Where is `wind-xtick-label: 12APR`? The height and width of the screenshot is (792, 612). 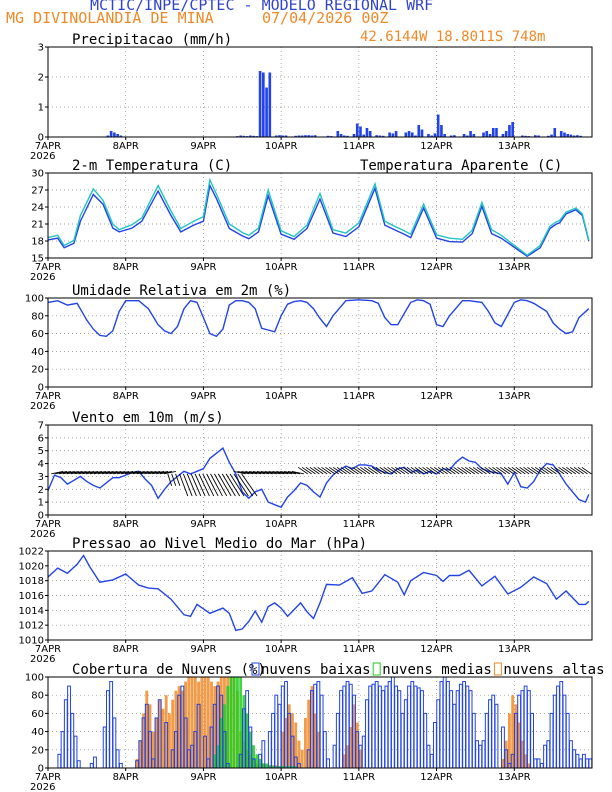 wind-xtick-label: 12APR is located at coordinates (436, 524).